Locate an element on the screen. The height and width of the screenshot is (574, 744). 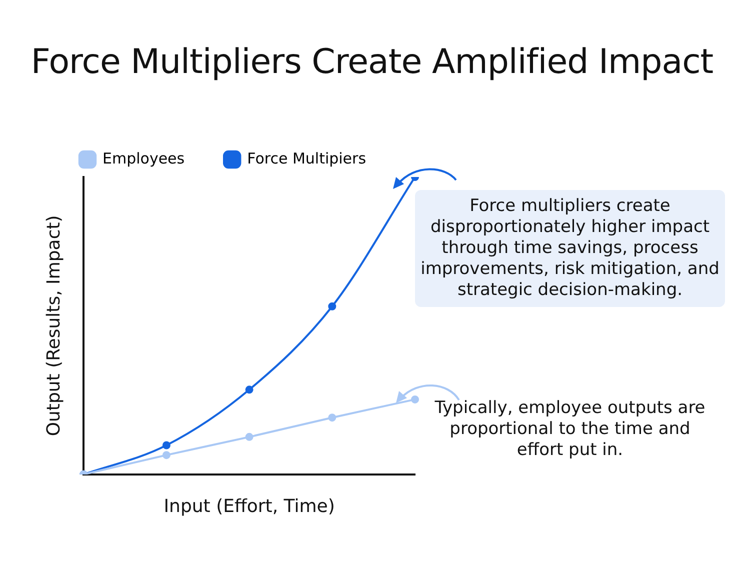
legend-label: Employees is located at coordinates (143, 158).